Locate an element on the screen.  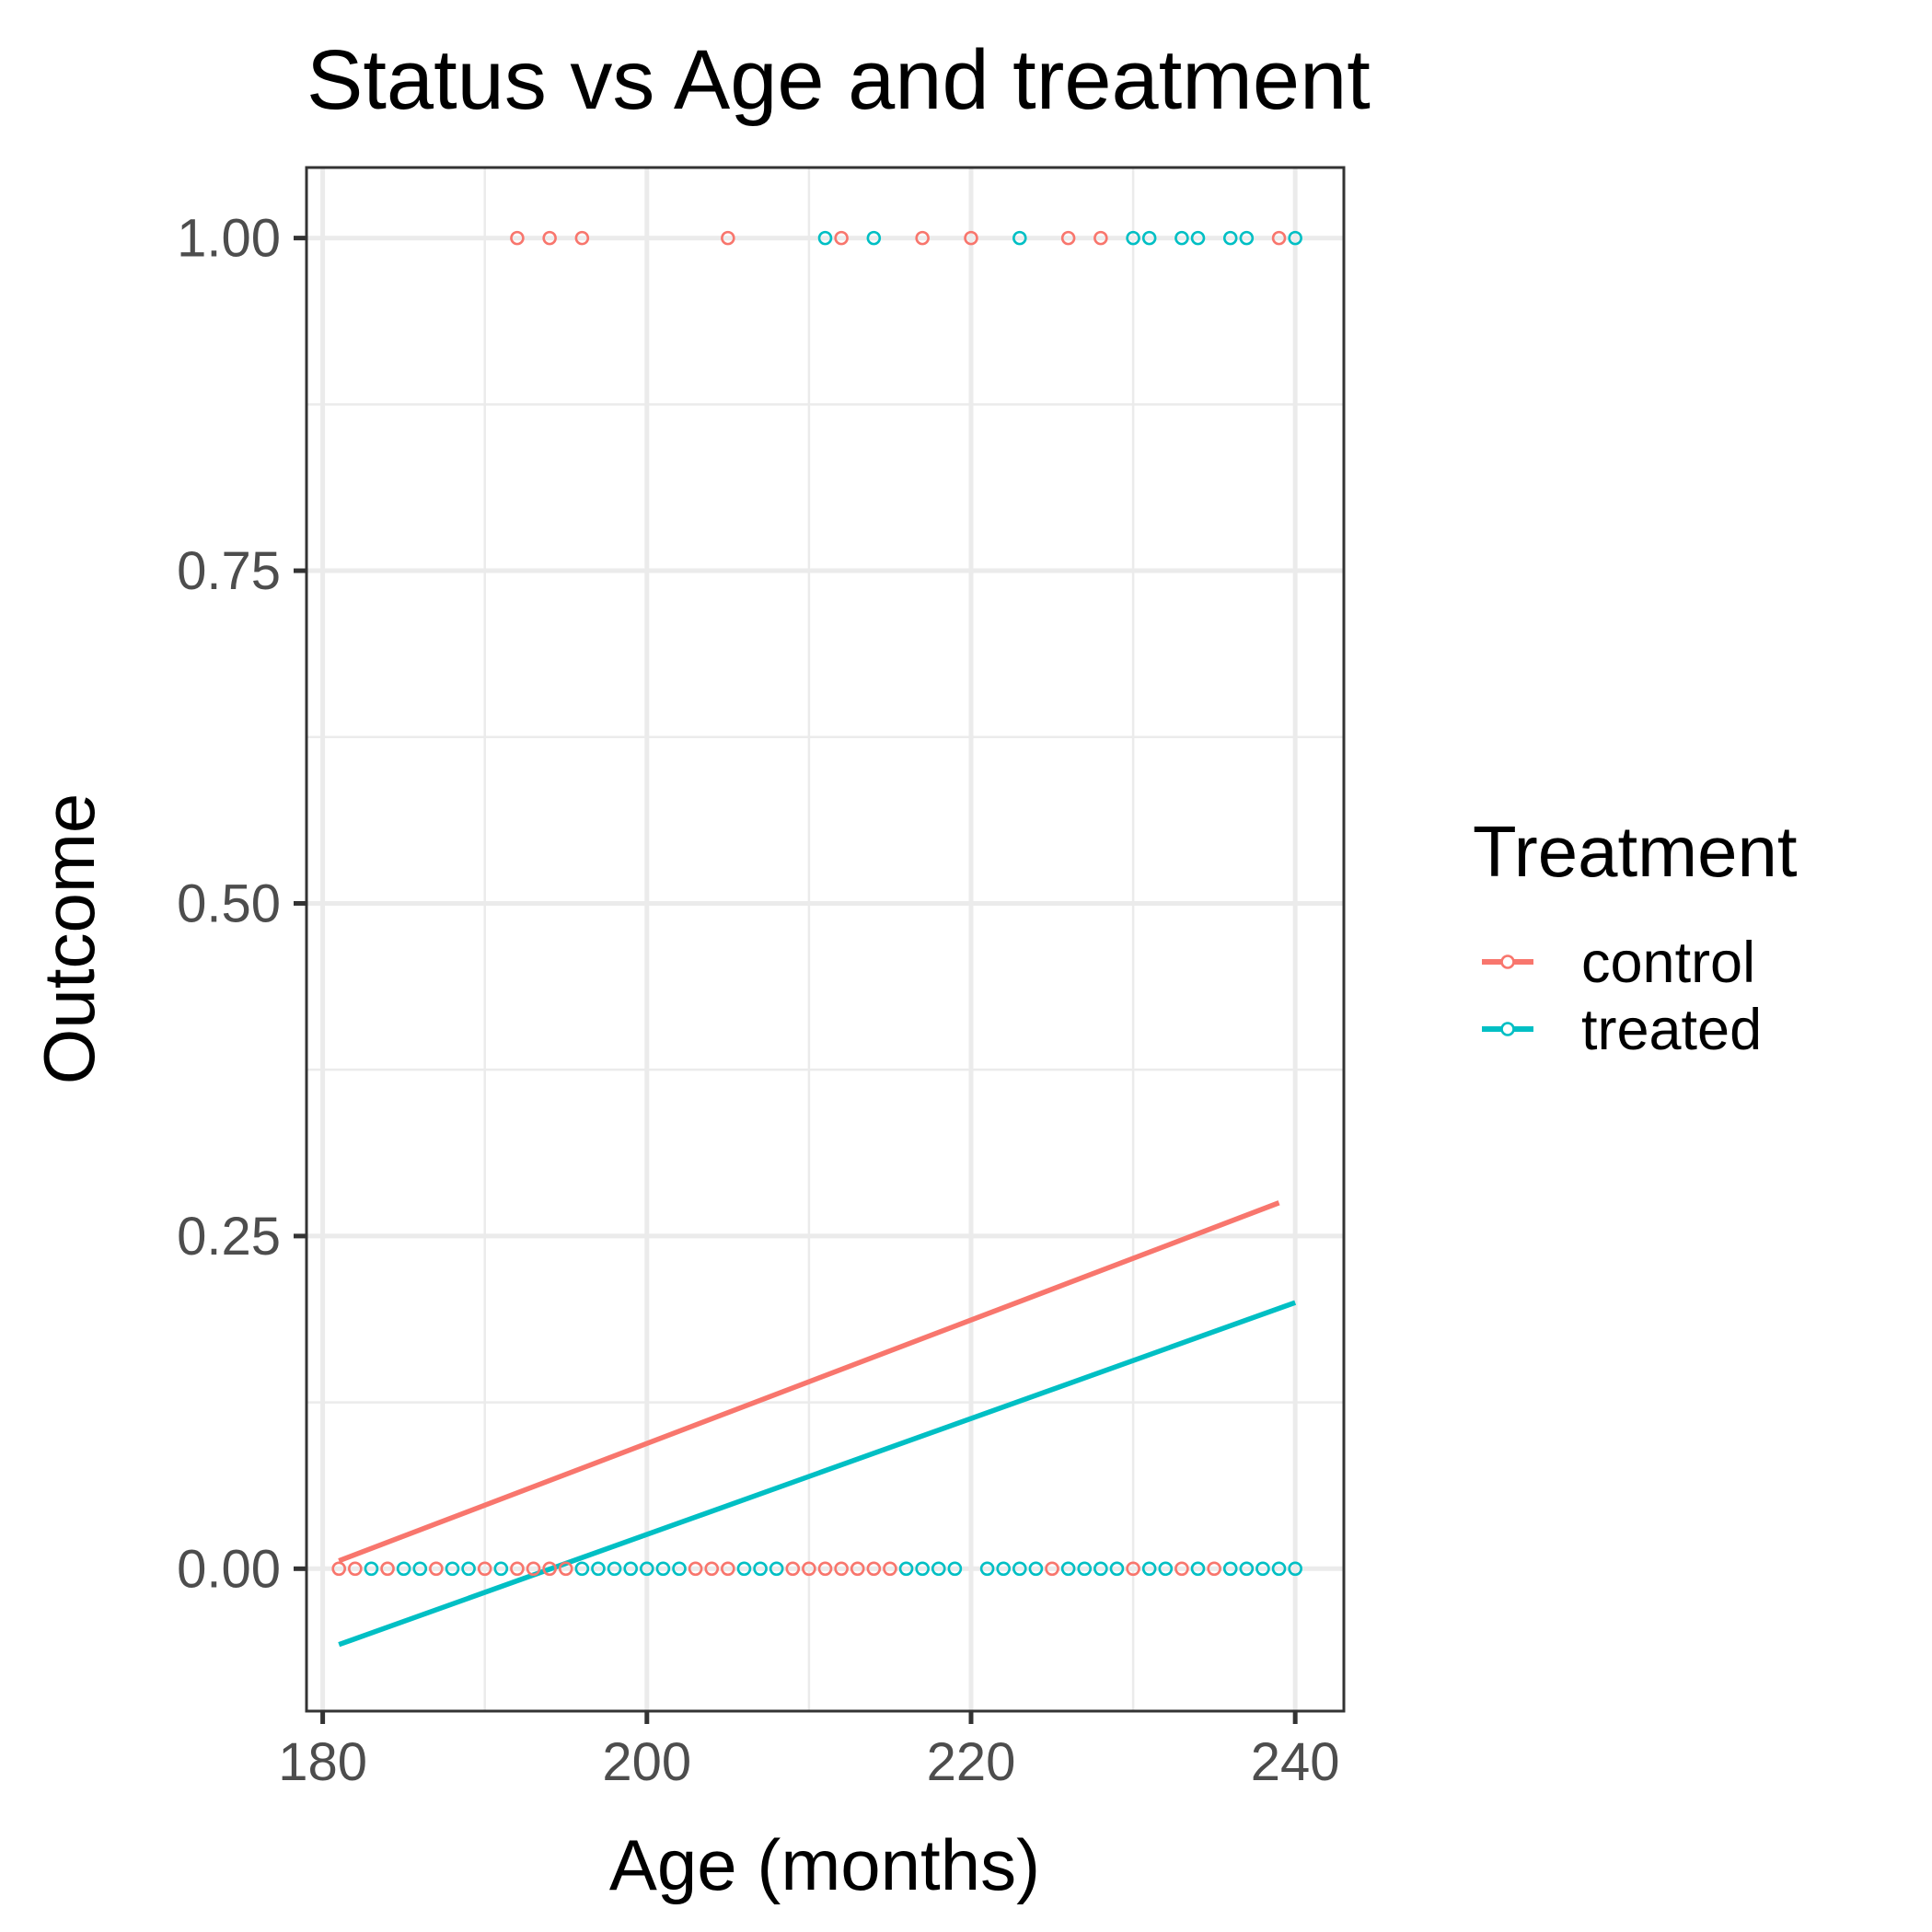
x-axis: 180 200 220 240 is located at coordinates (809, 1752).